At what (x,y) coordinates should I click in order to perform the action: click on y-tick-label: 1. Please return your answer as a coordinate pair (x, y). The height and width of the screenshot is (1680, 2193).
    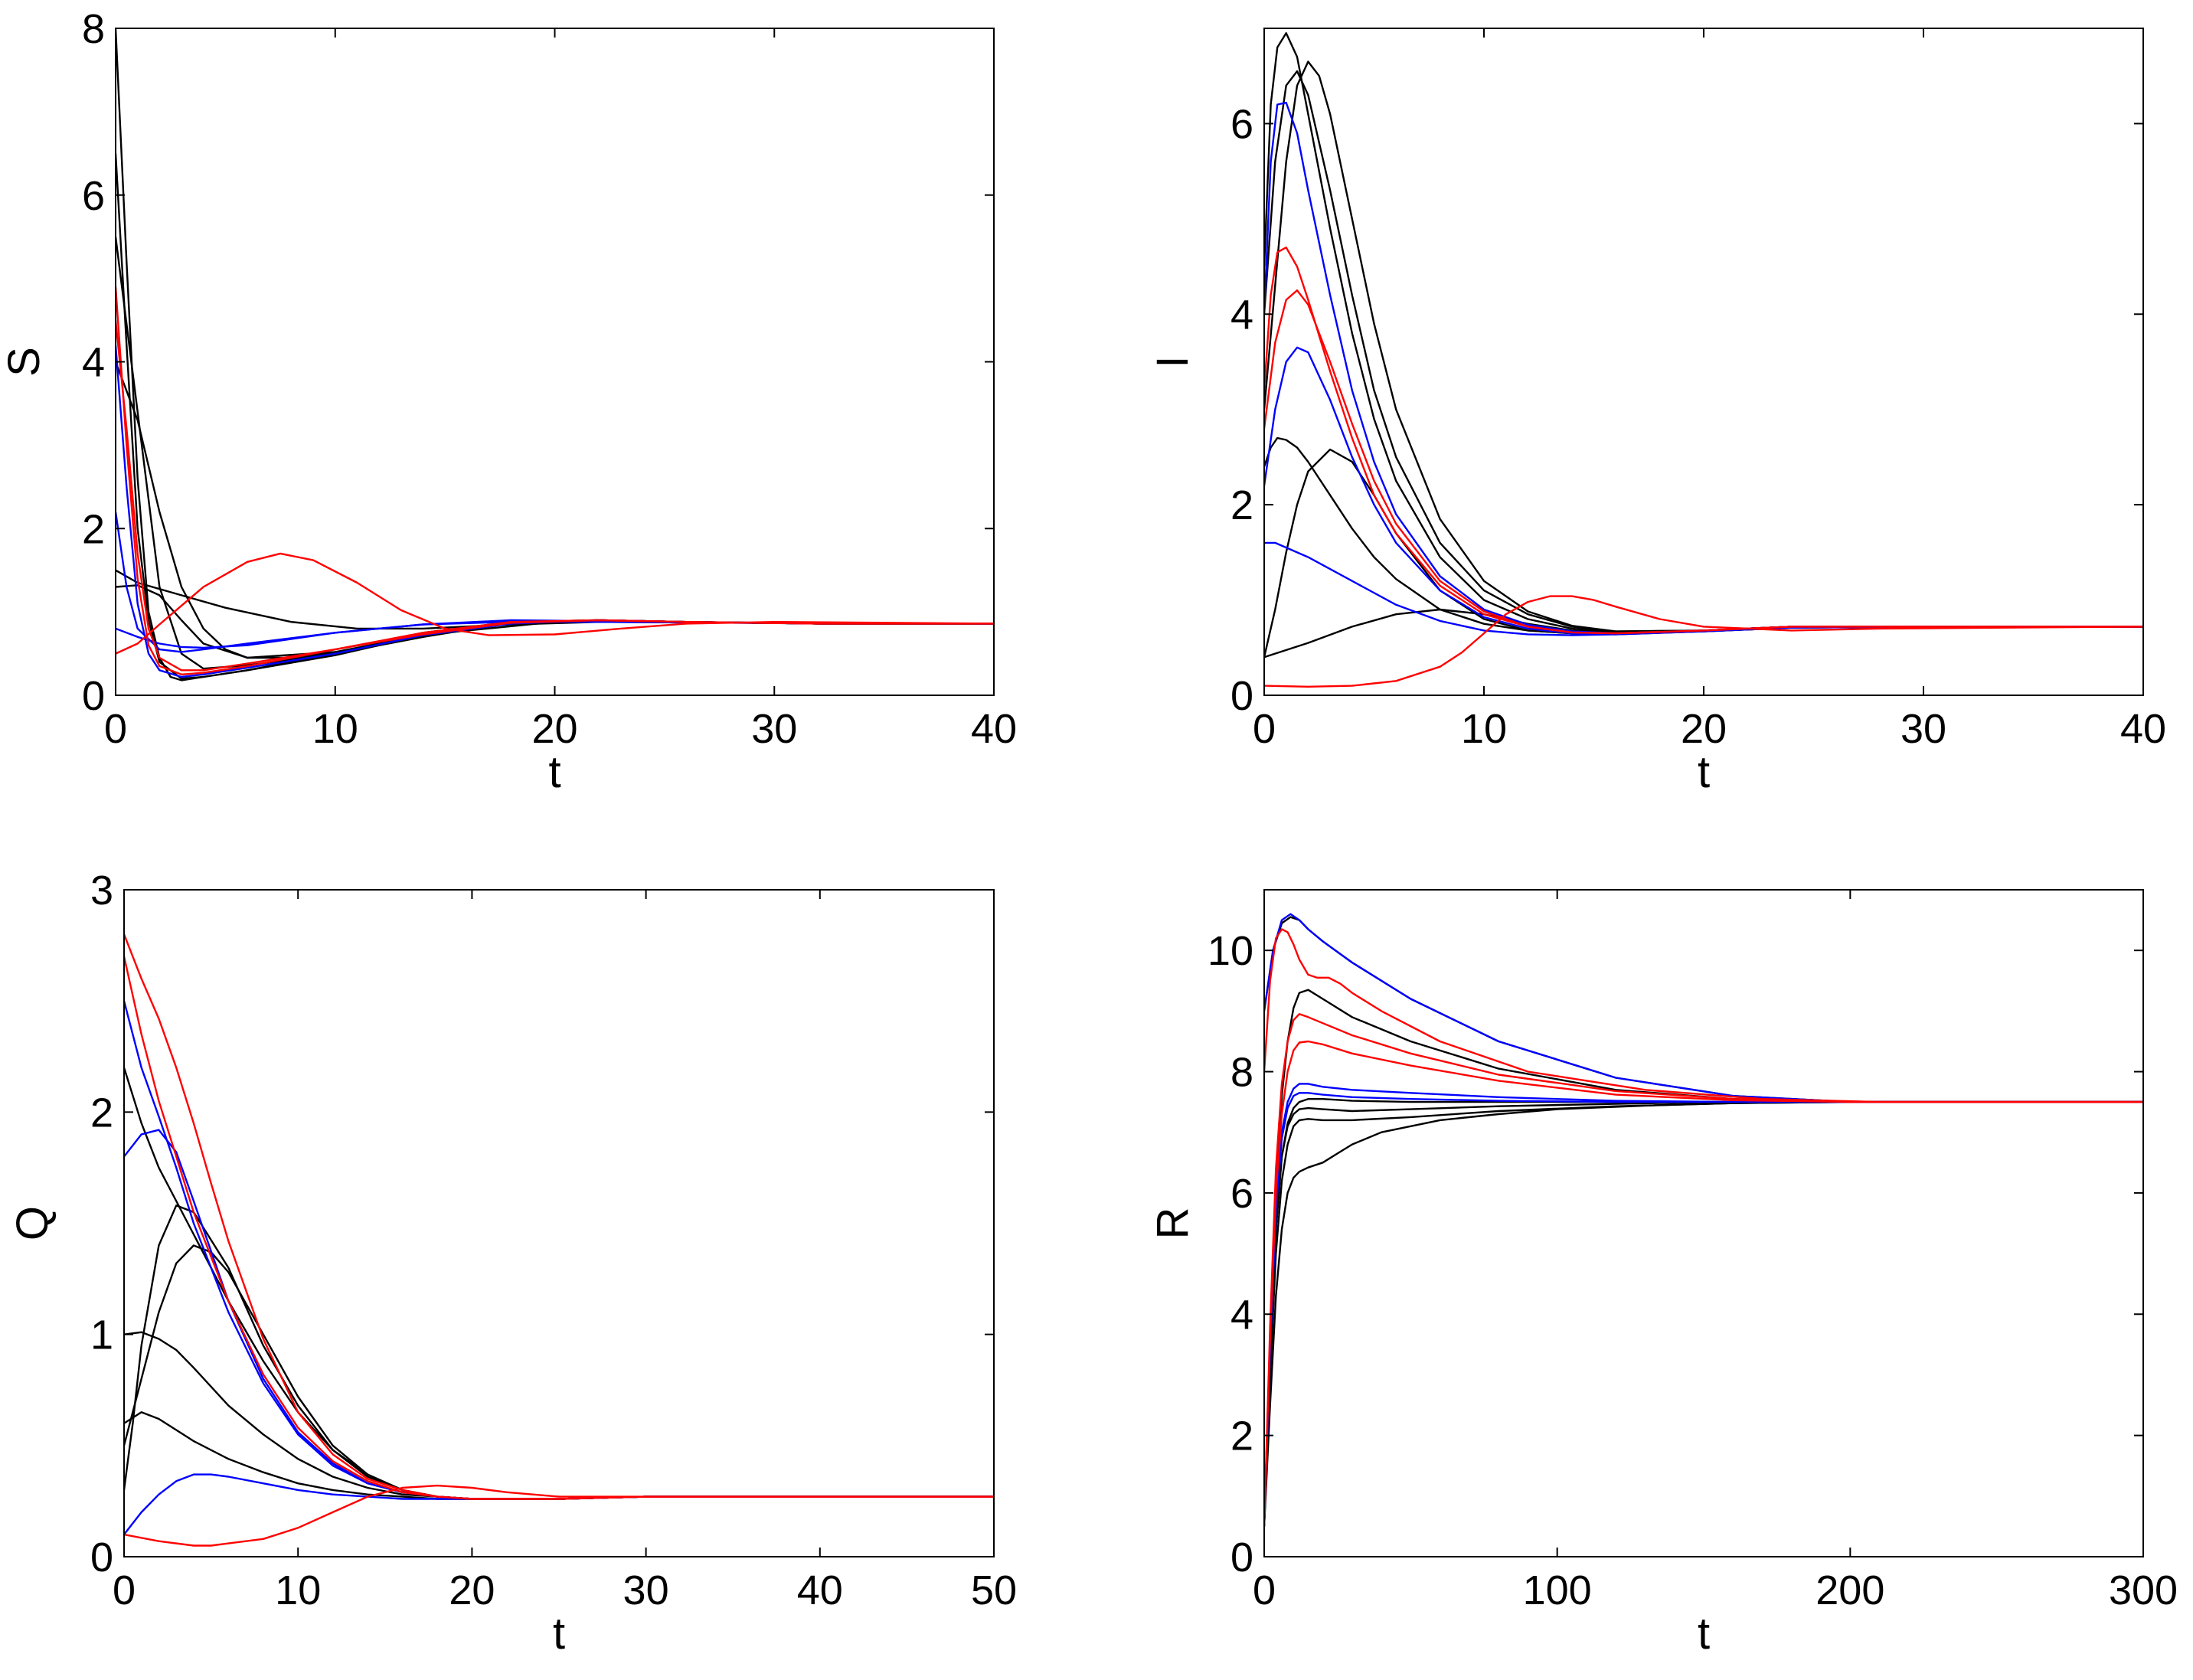
    Looking at the image, I should click on (102, 1335).